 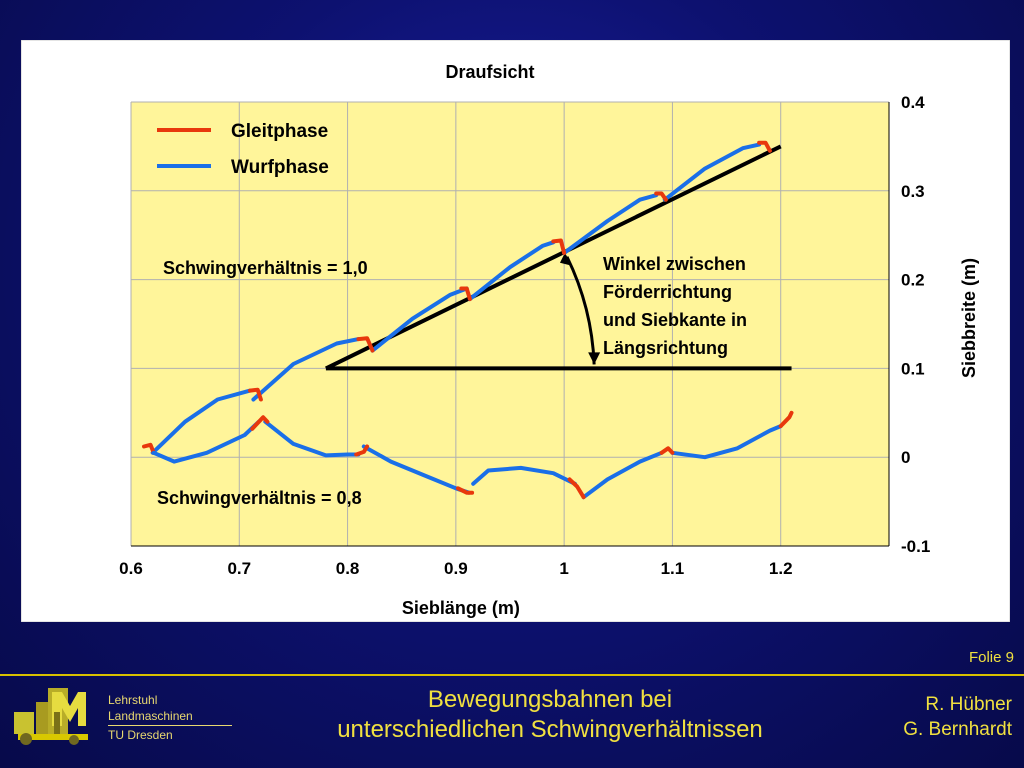 I want to click on y-tick-label: 0.1, so click(x=913, y=368).